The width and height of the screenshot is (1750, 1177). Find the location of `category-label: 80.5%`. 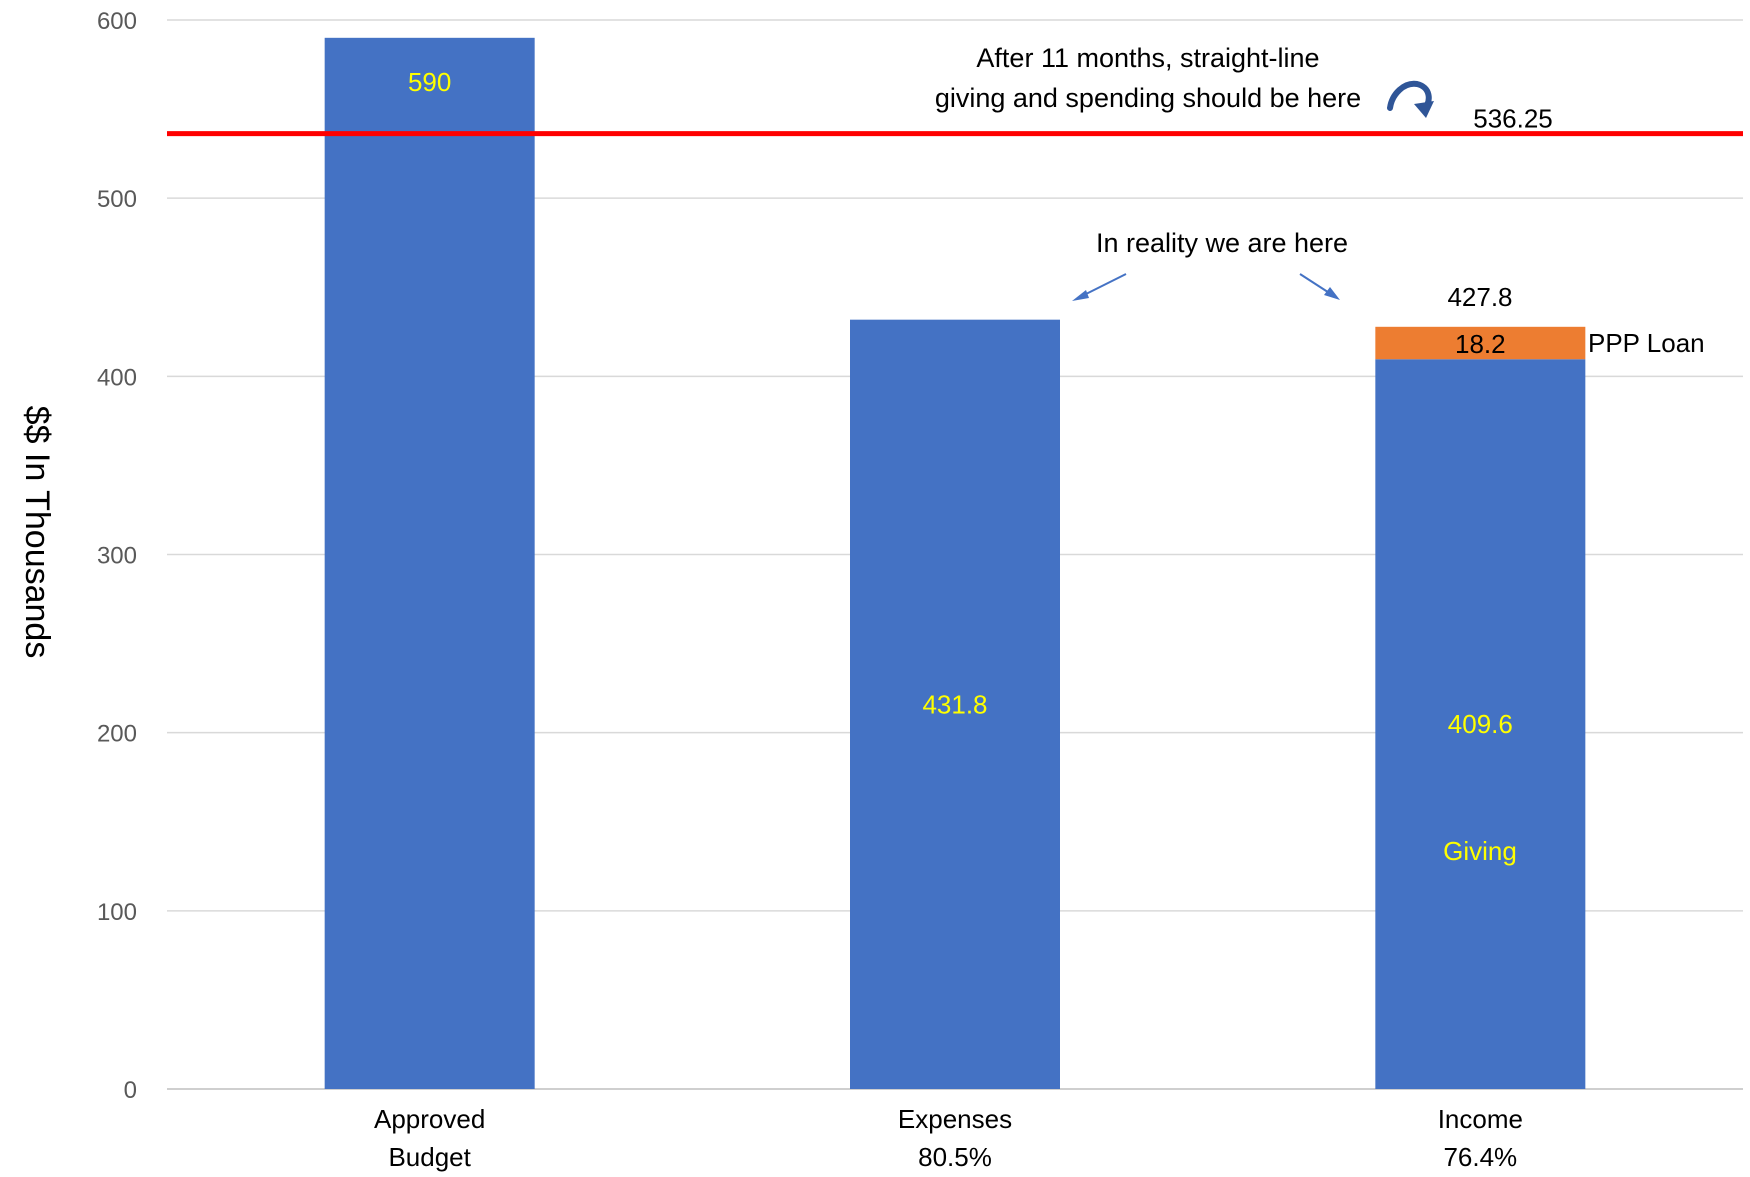

category-label: 80.5% is located at coordinates (955, 1157).